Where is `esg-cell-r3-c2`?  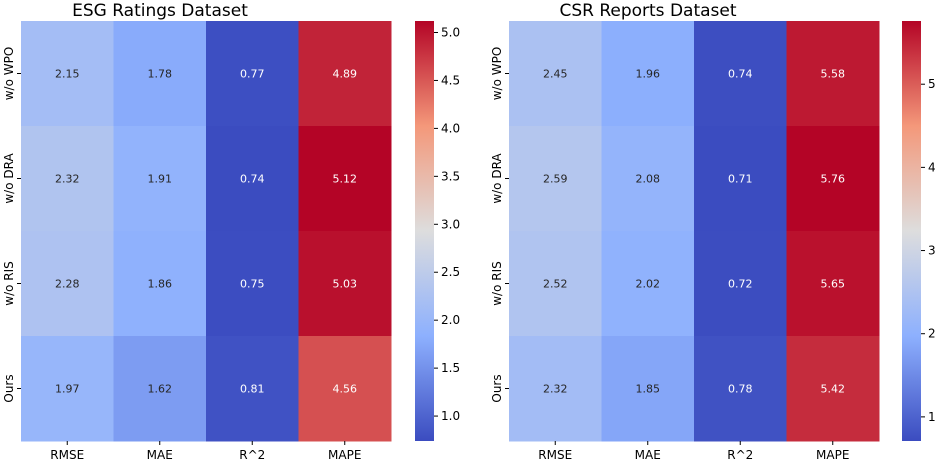
esg-cell-r3-c2 is located at coordinates (252, 389).